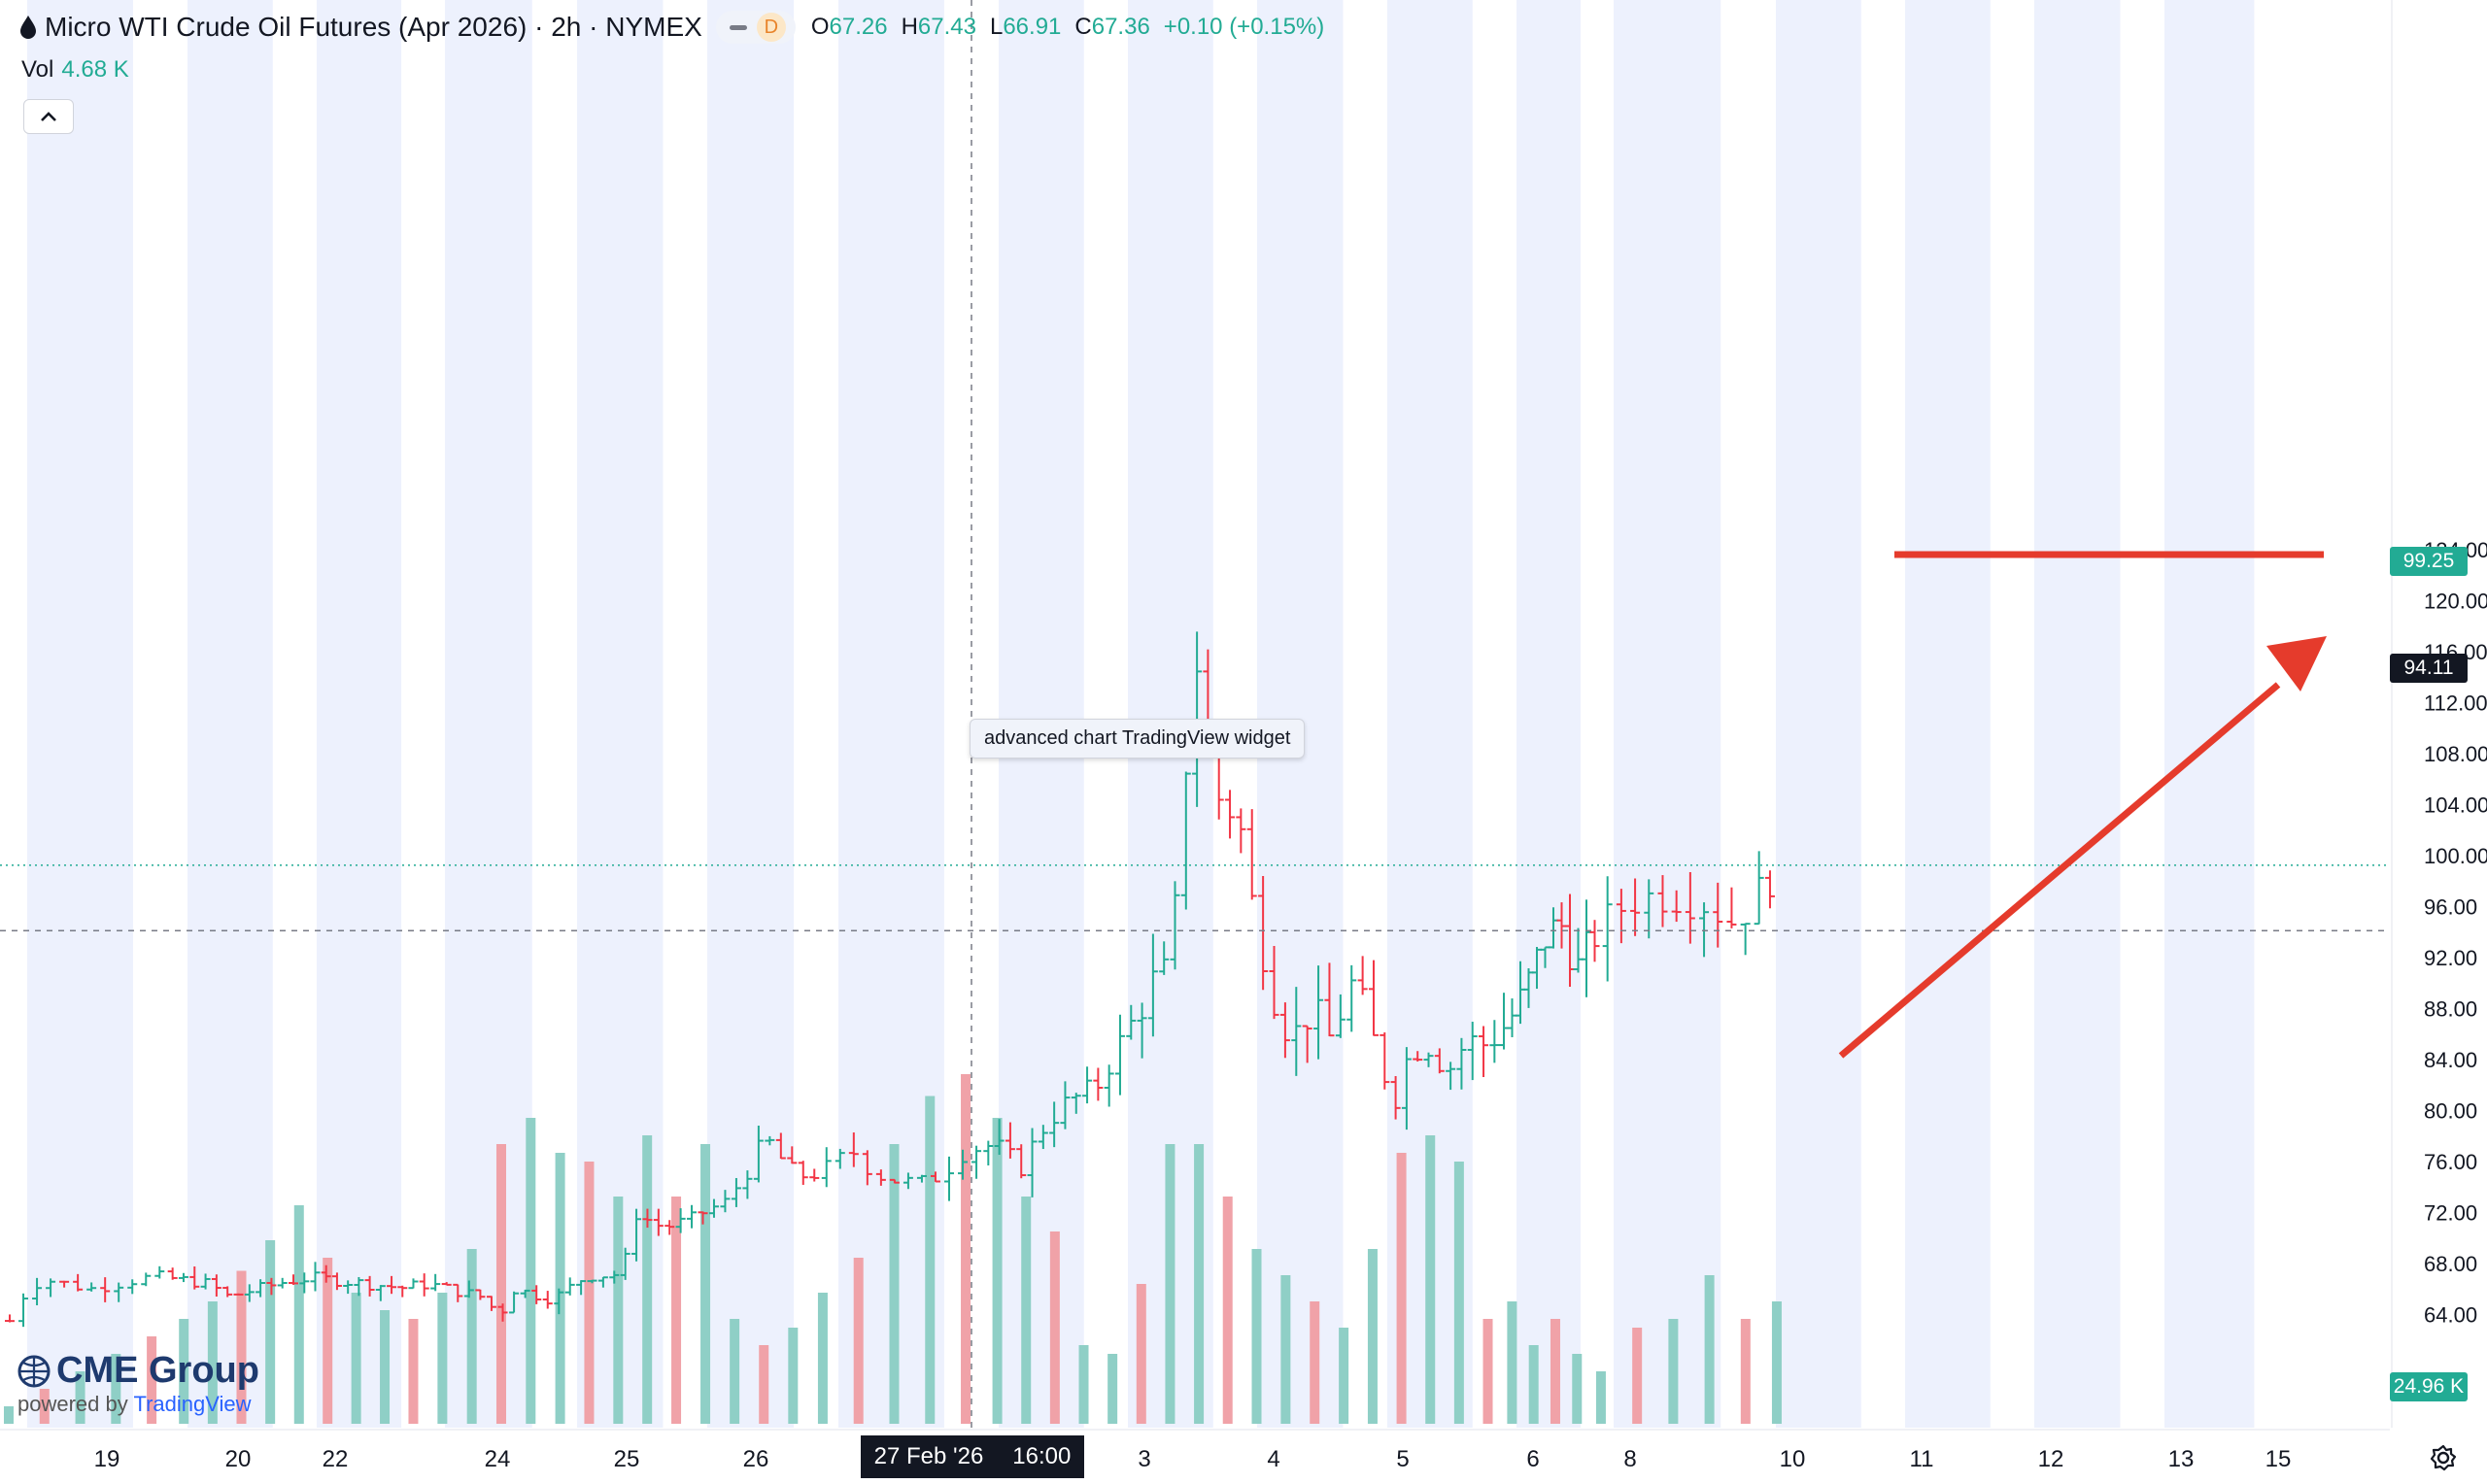  I want to click on gear-icon, so click(2443, 1457).